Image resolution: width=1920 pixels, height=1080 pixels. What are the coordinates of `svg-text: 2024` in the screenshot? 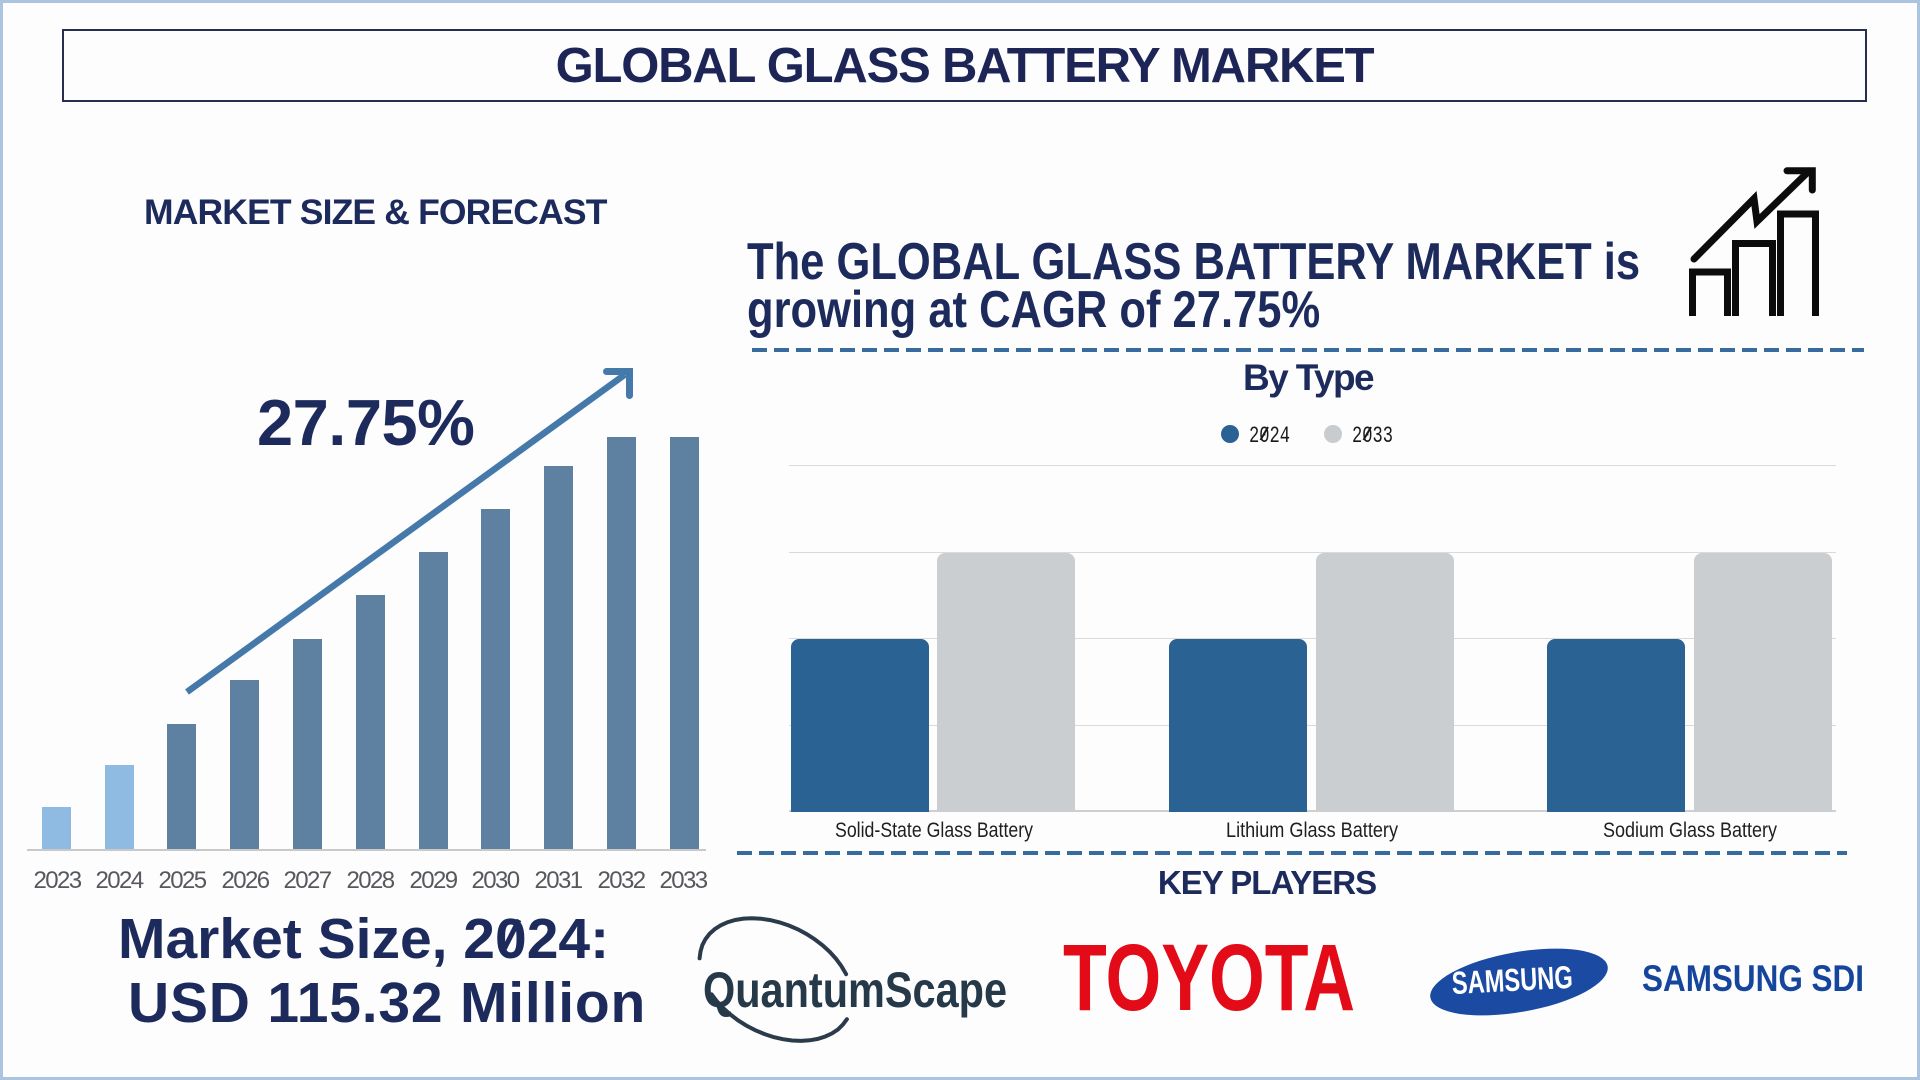 It's located at (1269, 436).